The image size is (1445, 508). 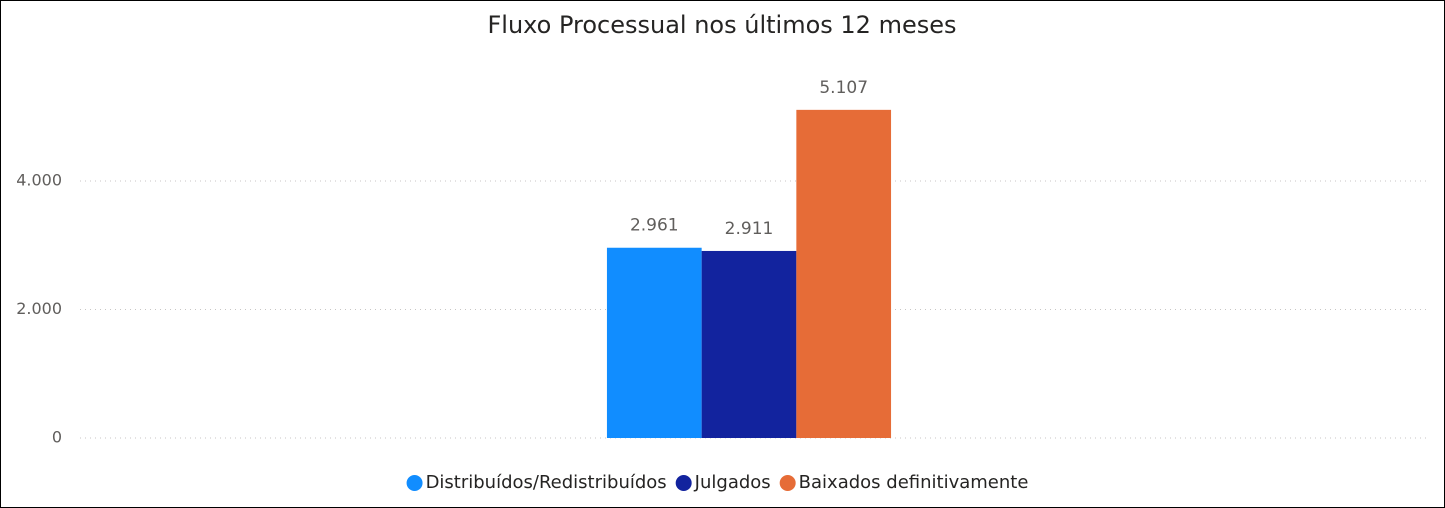 What do you see at coordinates (843, 88) in the screenshot?
I see `data-label: 5.107` at bounding box center [843, 88].